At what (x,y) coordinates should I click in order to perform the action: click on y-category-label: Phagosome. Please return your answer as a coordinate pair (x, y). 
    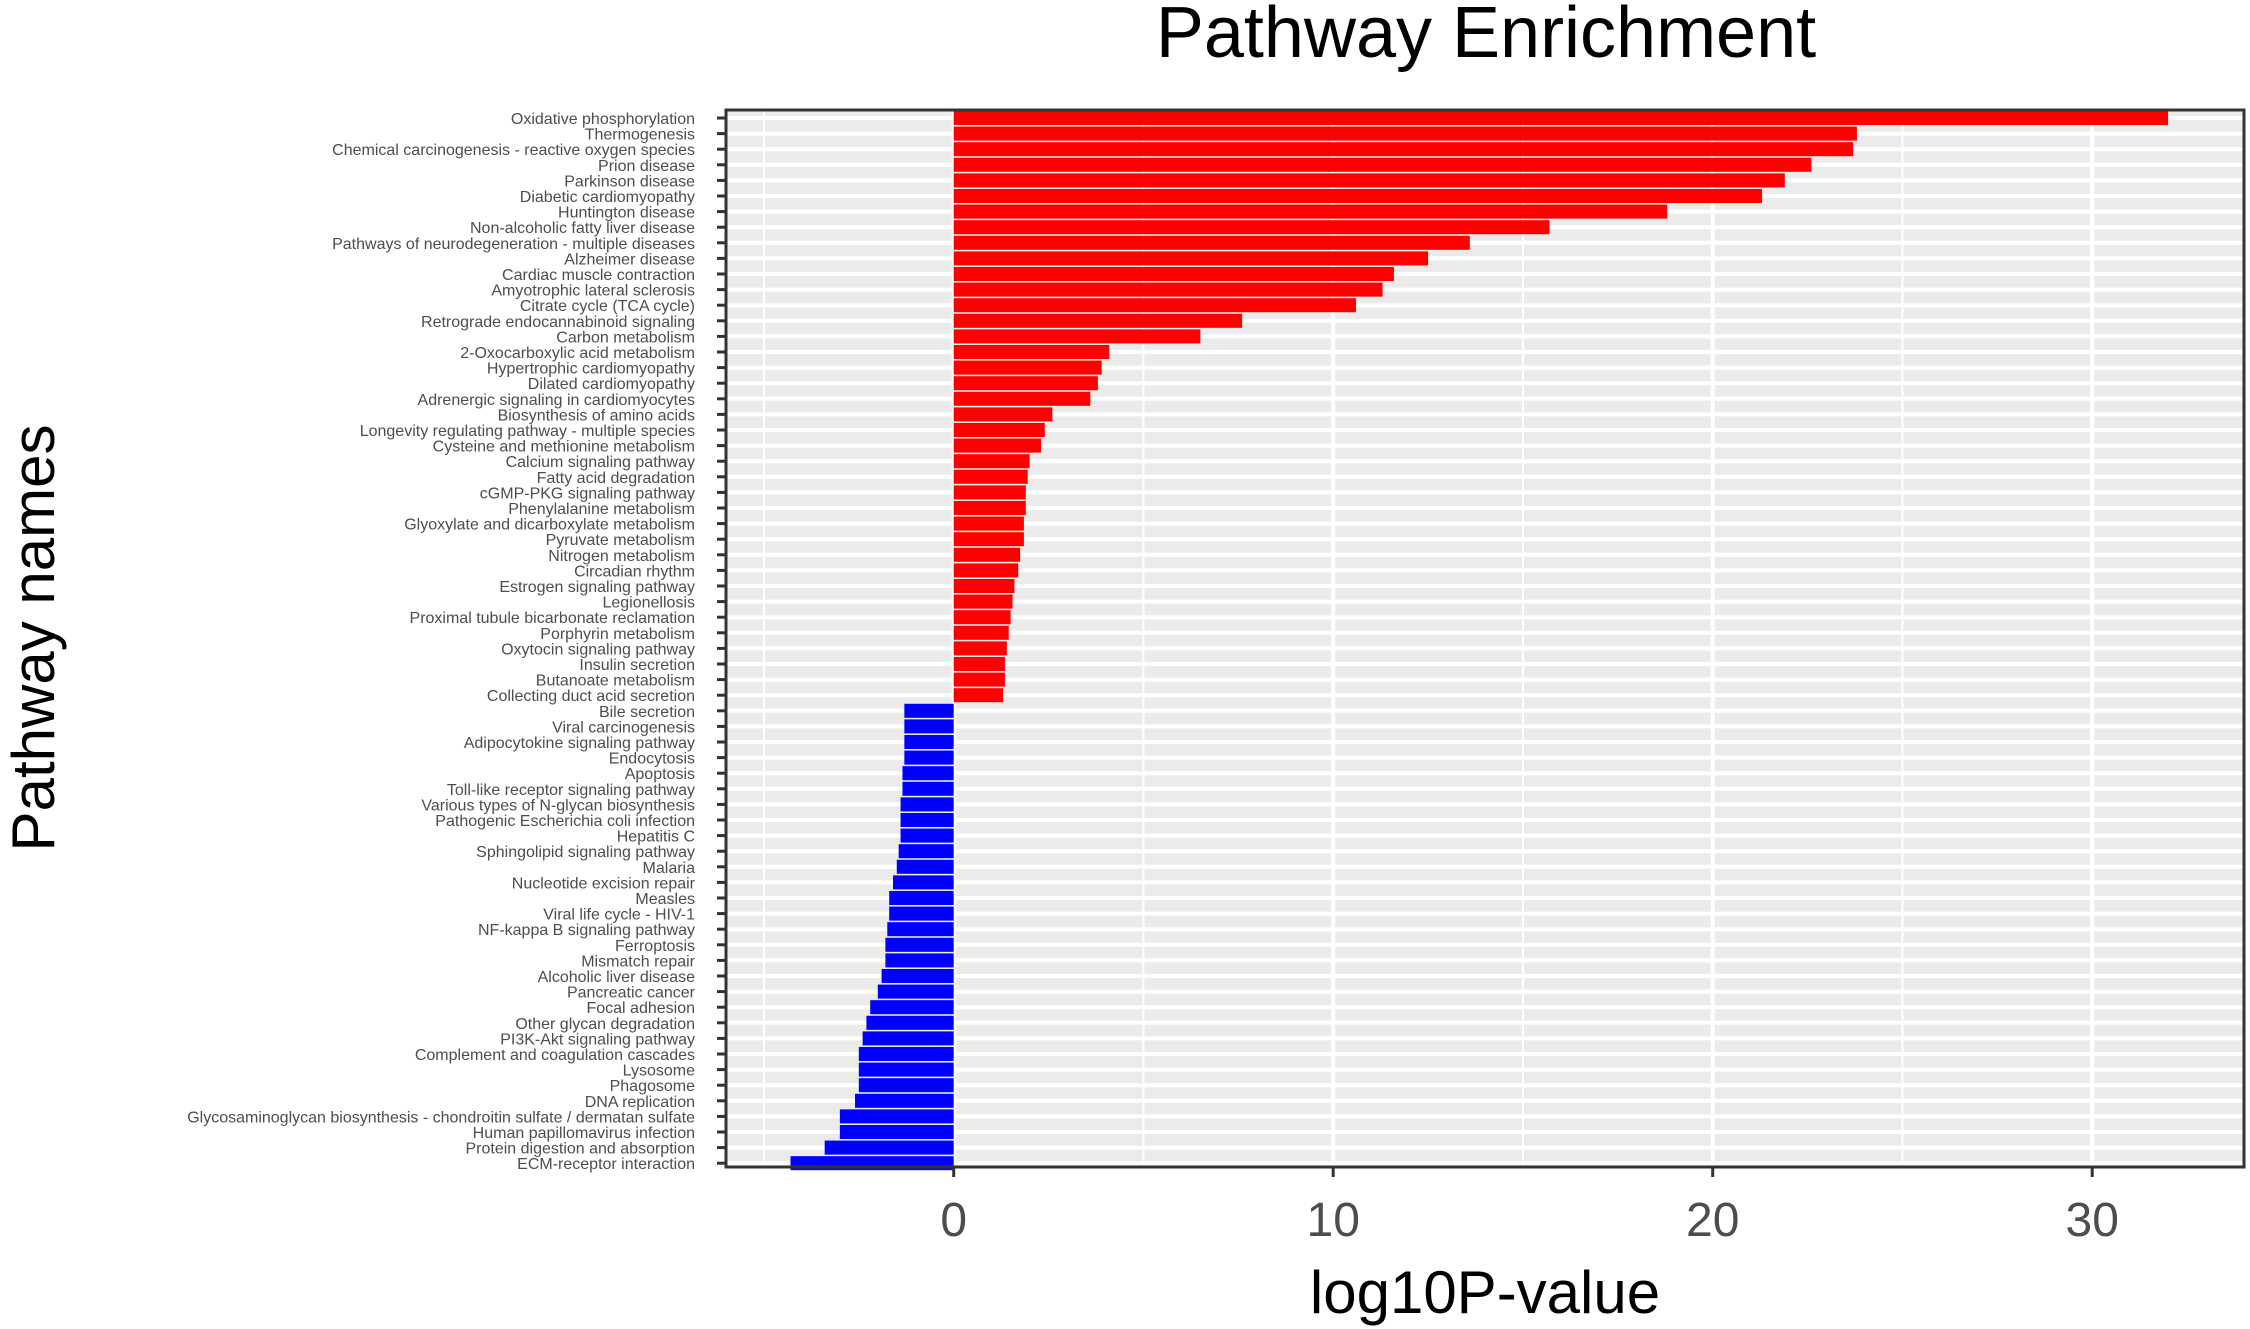
    Looking at the image, I should click on (652, 1086).